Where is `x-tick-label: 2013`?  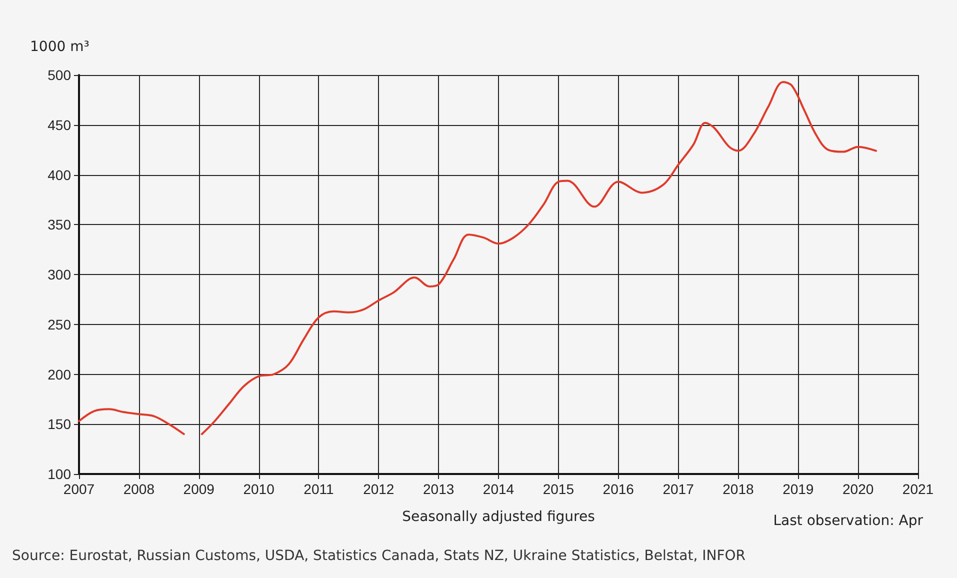
x-tick-label: 2013 is located at coordinates (438, 489).